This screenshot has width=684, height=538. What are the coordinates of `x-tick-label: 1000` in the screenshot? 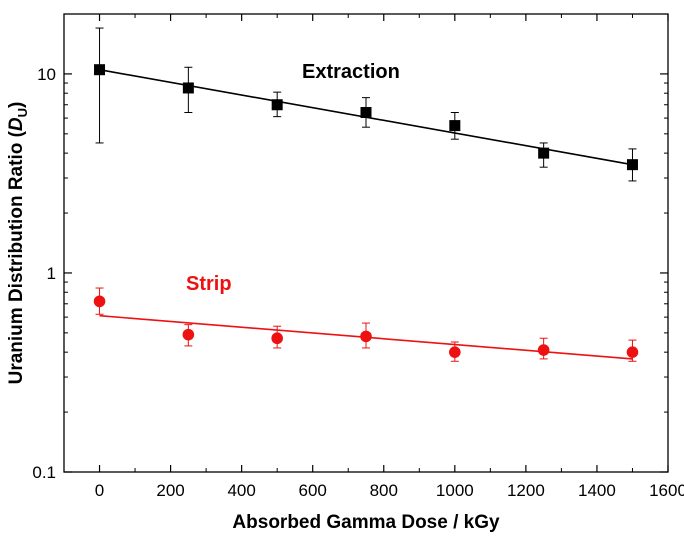 It's located at (455, 490).